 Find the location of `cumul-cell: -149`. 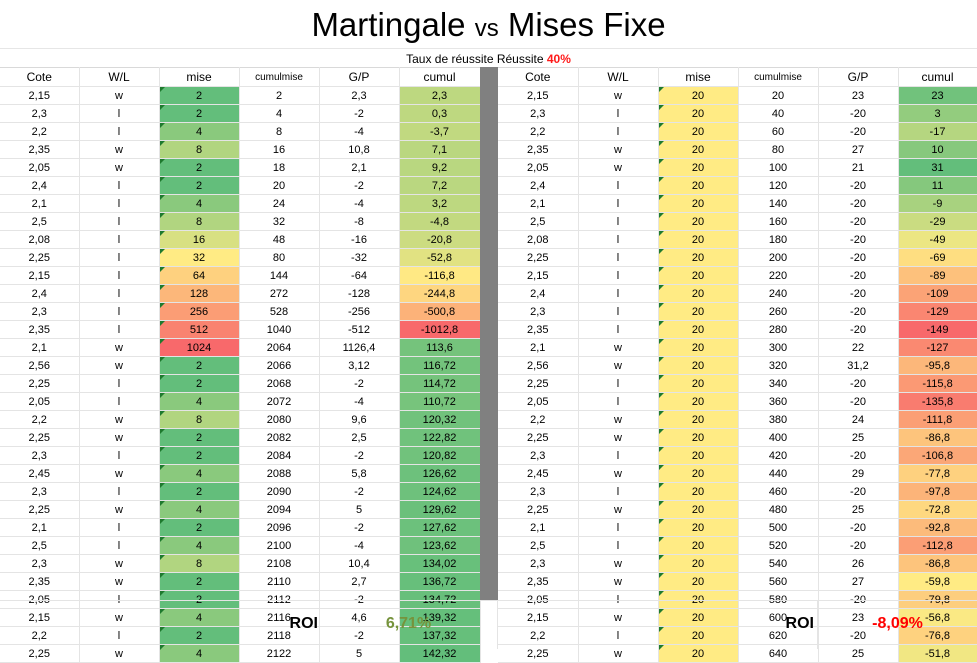

cumul-cell: -149 is located at coordinates (937, 329).